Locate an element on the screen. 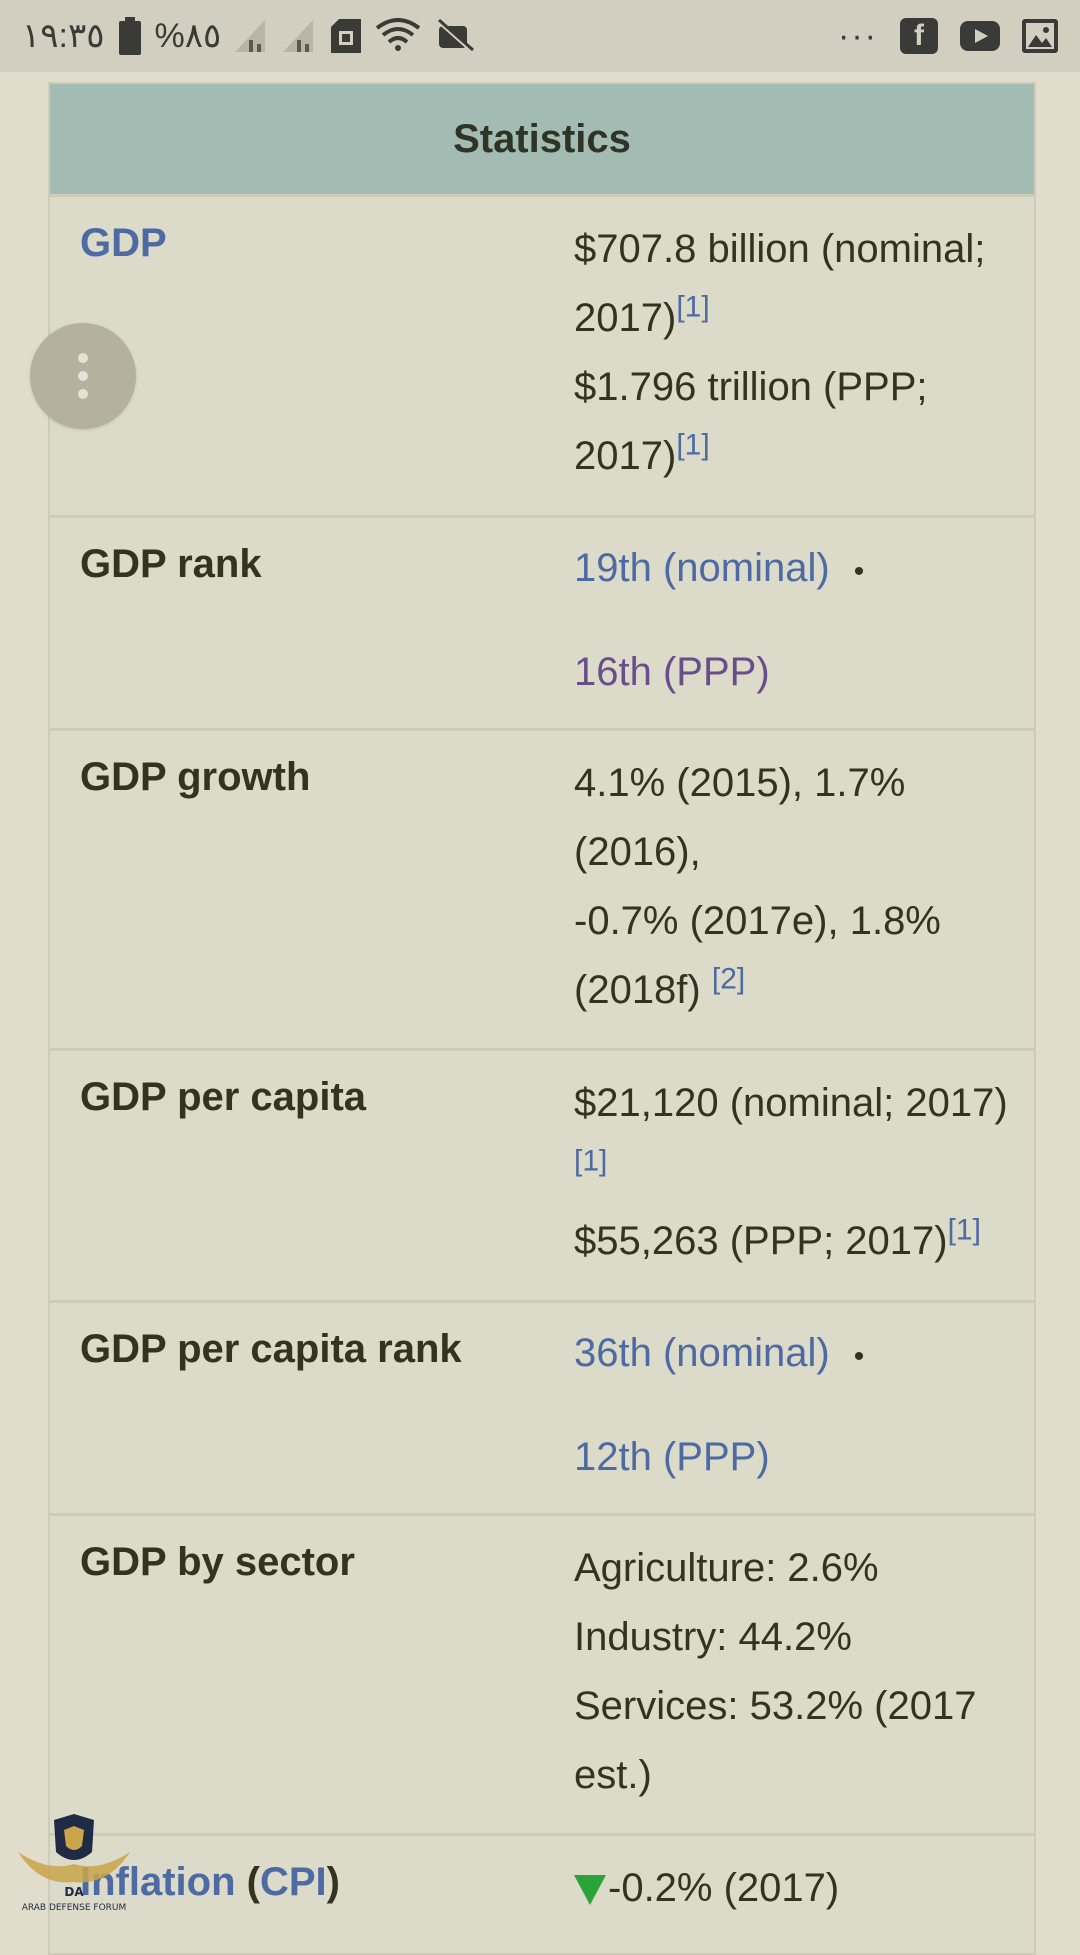 Image resolution: width=1080 pixels, height=1955 pixels. row-label: GDP by sector is located at coordinates (217, 1562).